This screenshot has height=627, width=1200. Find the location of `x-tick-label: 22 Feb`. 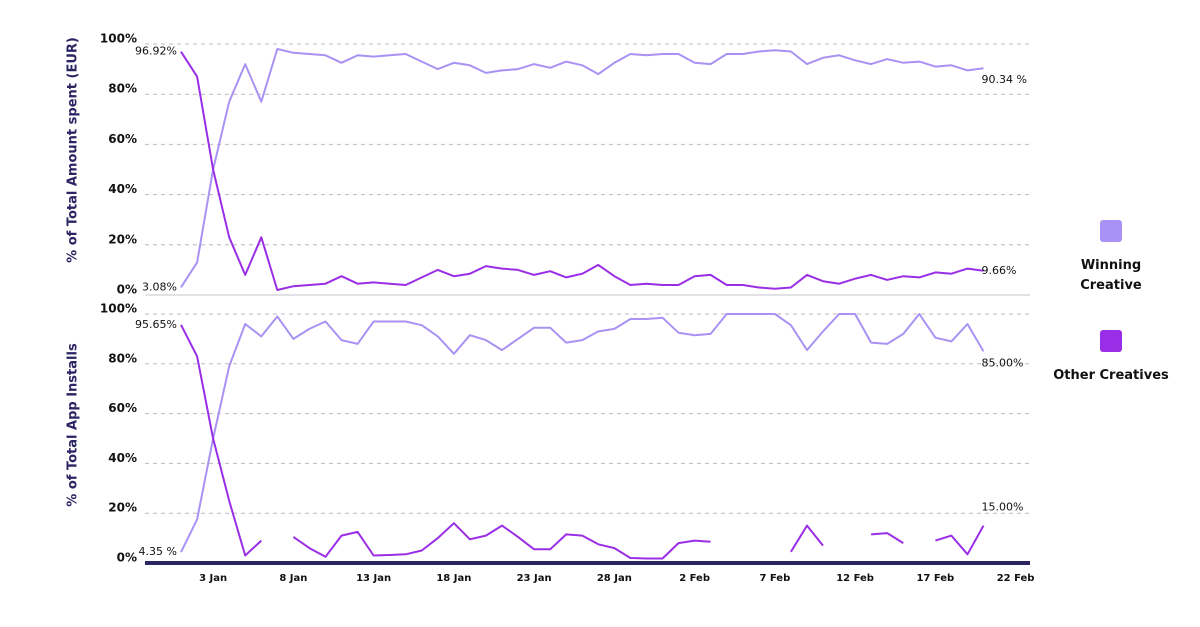

x-tick-label: 22 Feb is located at coordinates (1016, 578).